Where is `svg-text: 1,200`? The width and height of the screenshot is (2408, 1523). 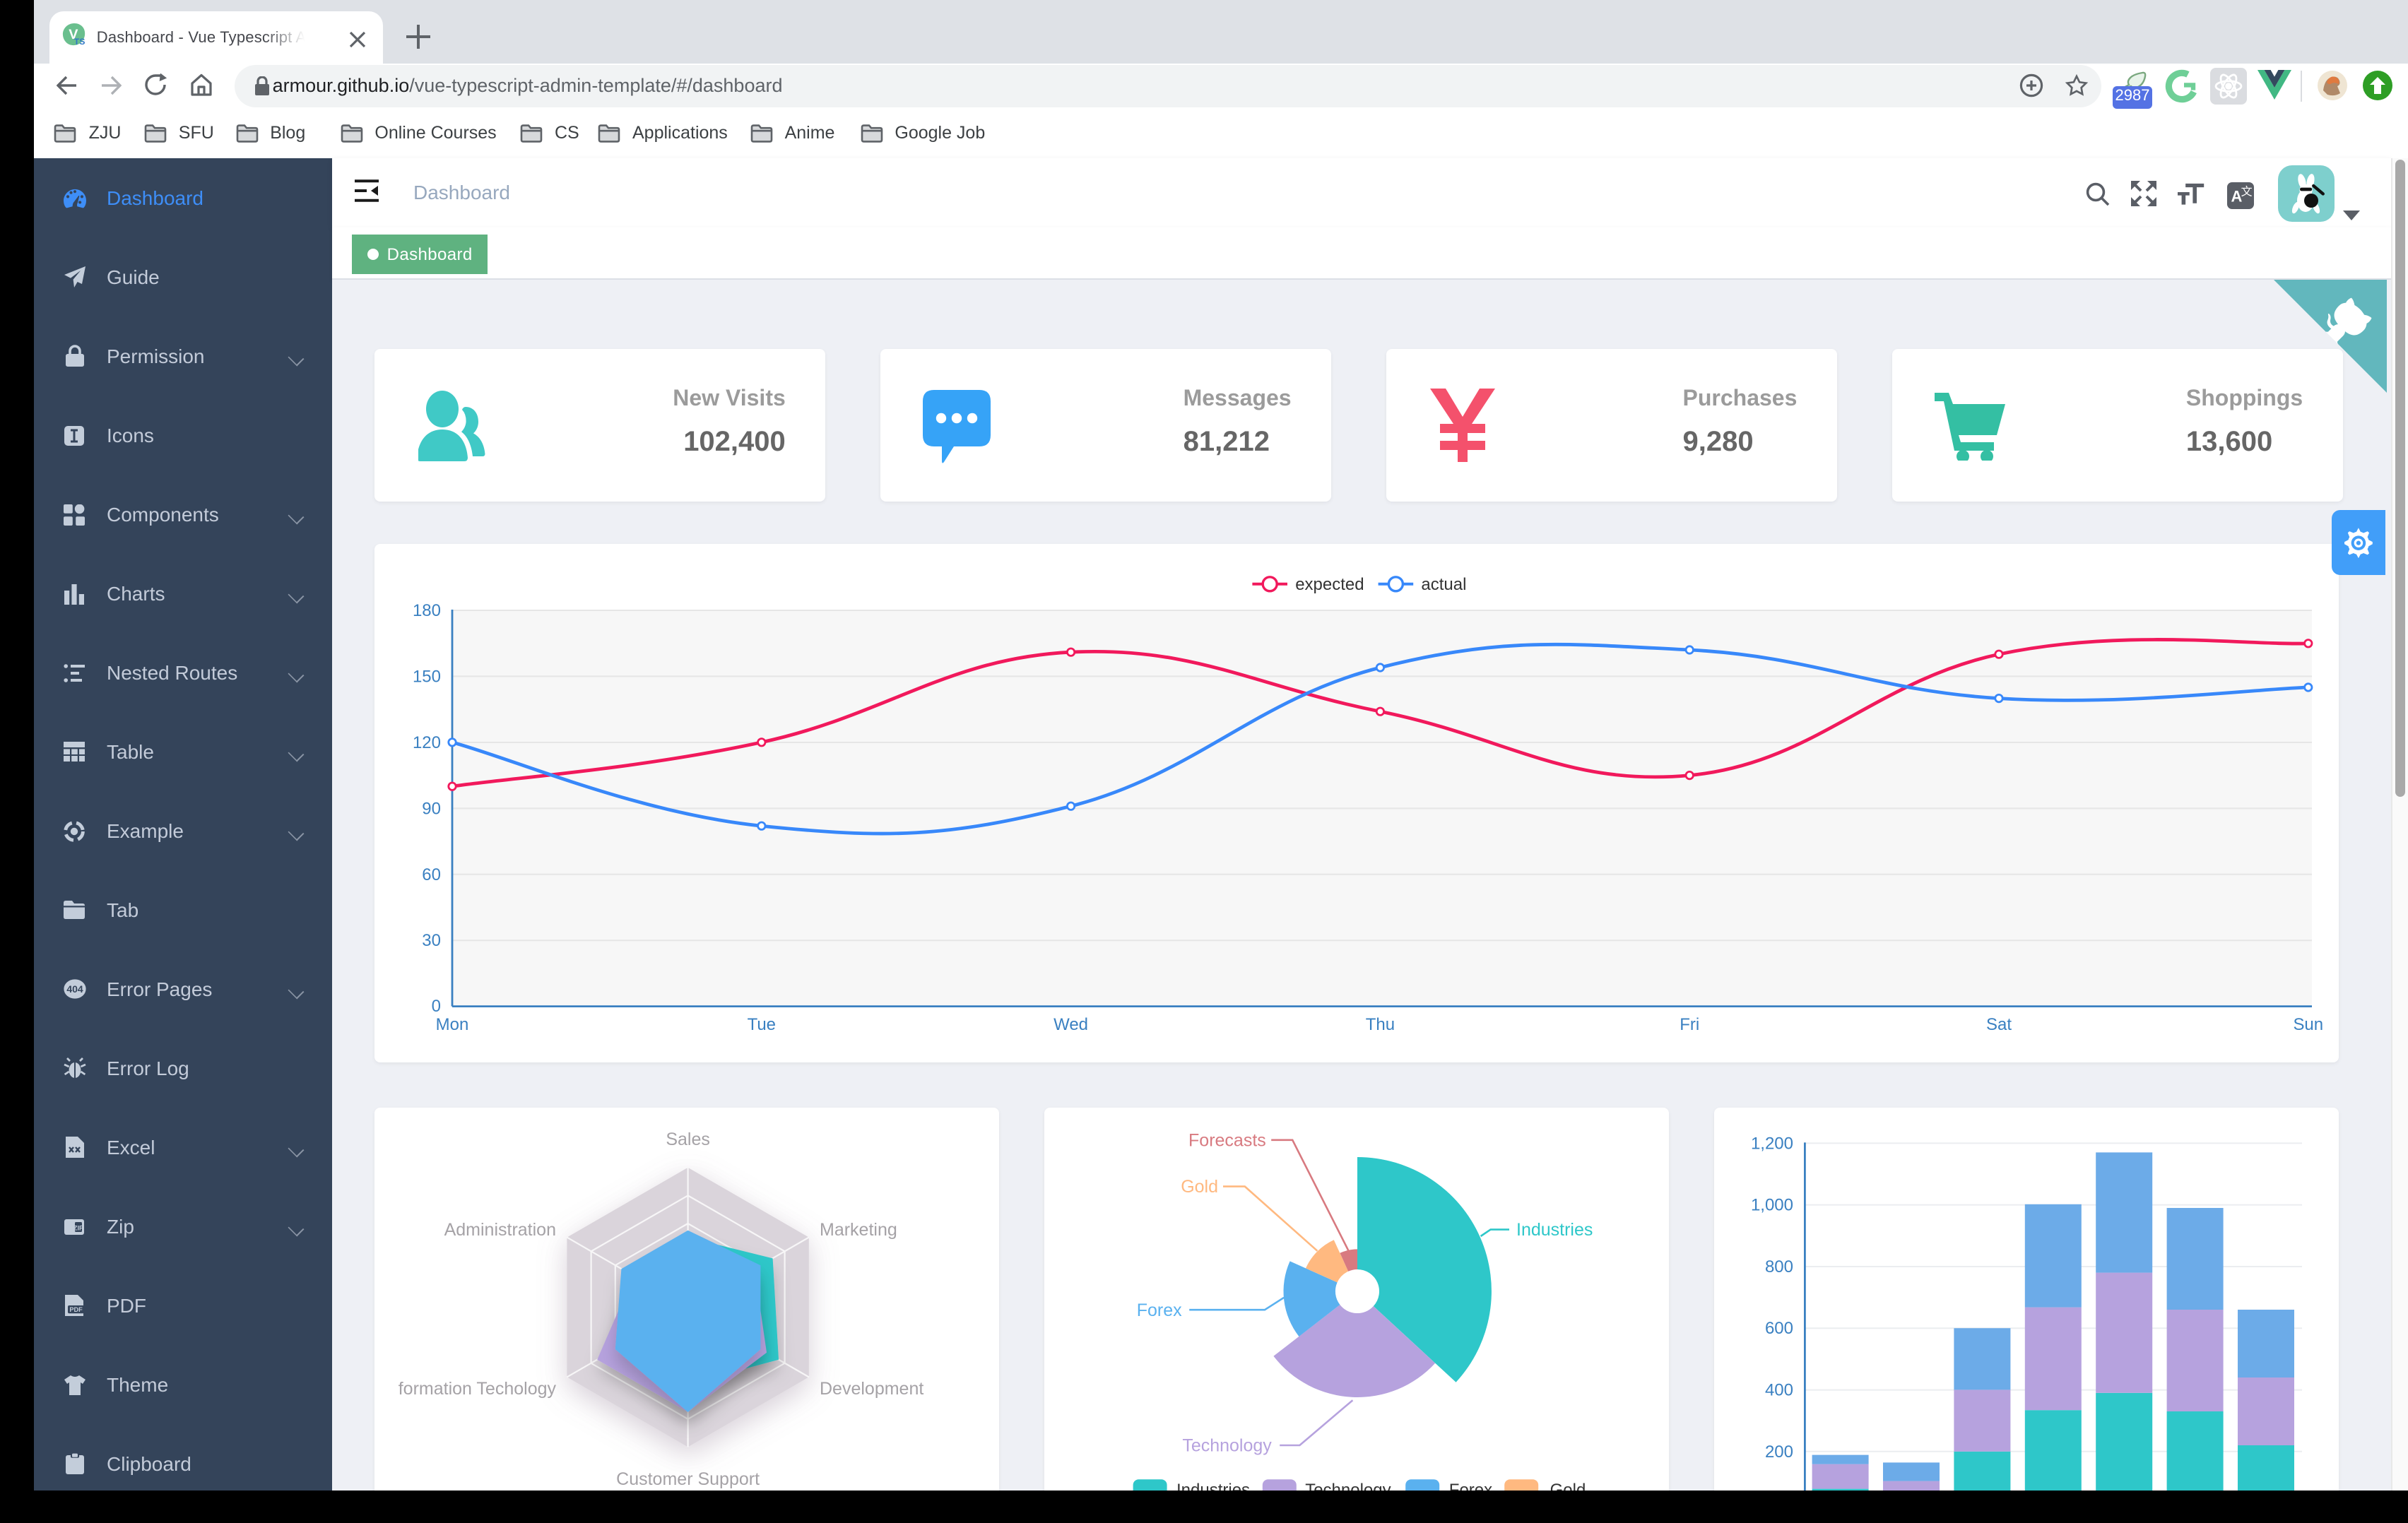
svg-text: 1,200 is located at coordinates (1773, 1144).